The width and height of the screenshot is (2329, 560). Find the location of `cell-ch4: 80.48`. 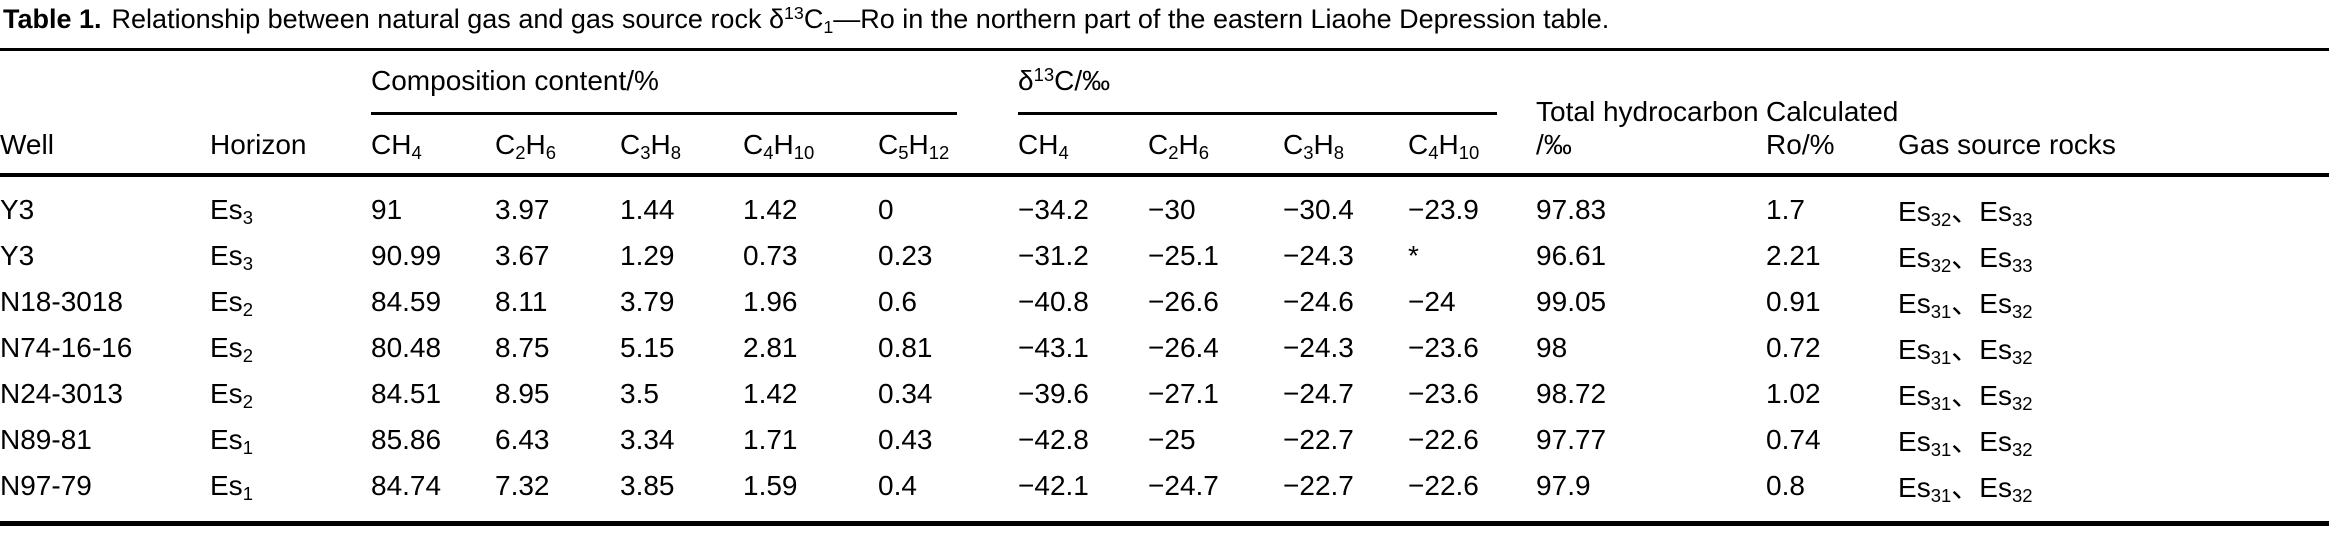

cell-ch4: 80.48 is located at coordinates (406, 347).